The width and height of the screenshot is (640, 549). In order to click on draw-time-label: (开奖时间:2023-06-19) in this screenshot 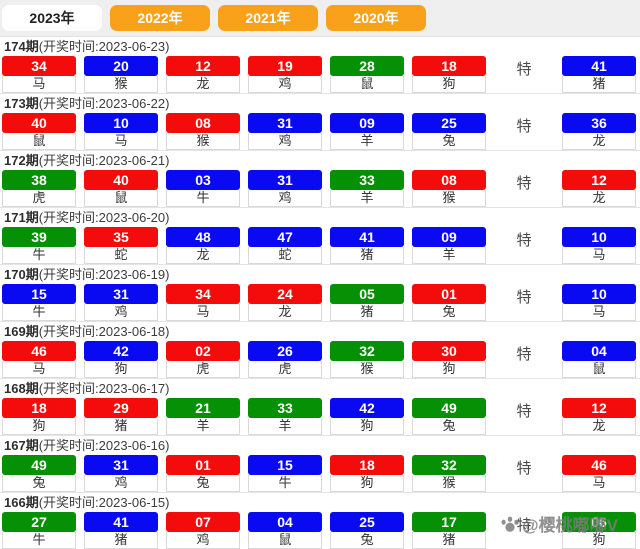, I will do `click(104, 274)`.